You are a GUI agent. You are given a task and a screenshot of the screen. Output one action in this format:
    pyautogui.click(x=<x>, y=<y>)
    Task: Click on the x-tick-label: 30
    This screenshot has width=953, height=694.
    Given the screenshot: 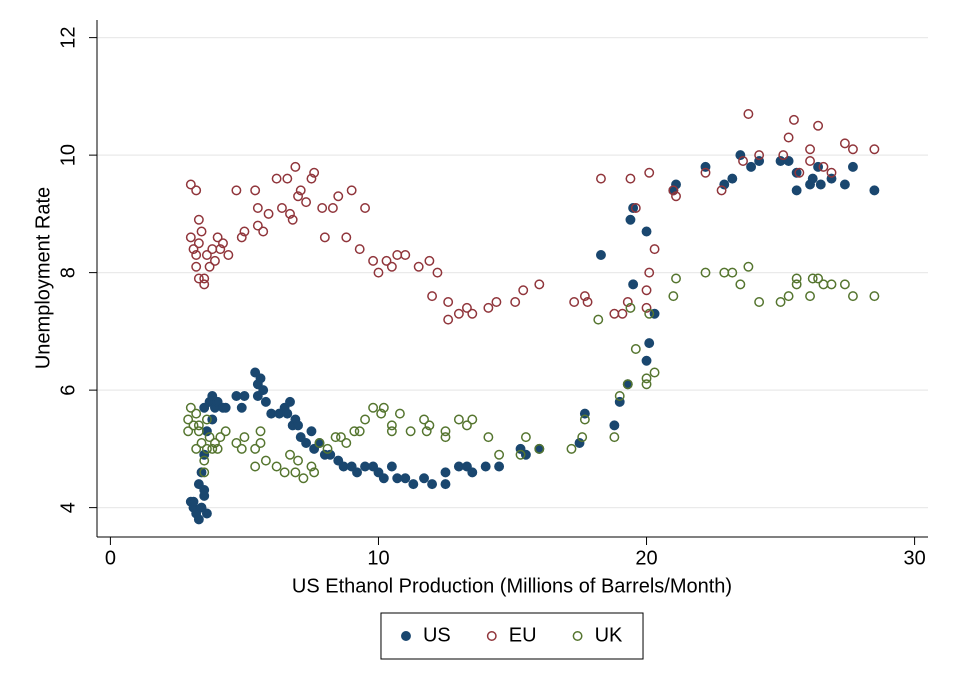 What is the action you would take?
    pyautogui.click(x=914, y=558)
    